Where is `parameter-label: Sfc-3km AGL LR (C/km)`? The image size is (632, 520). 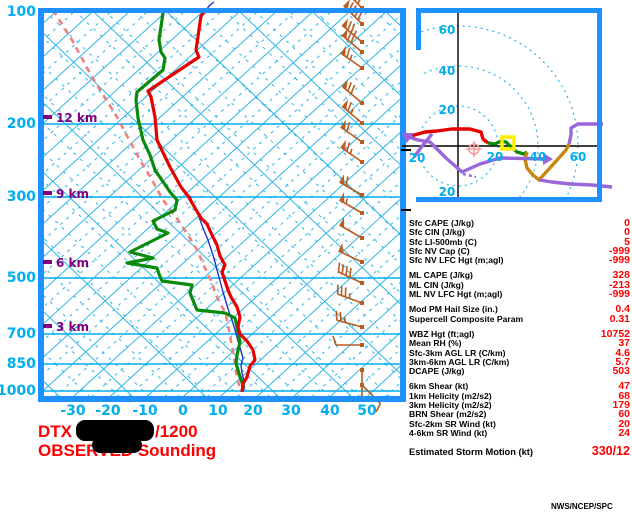
parameter-label: Sfc-3km AGL LR (C/km) is located at coordinates (457, 352).